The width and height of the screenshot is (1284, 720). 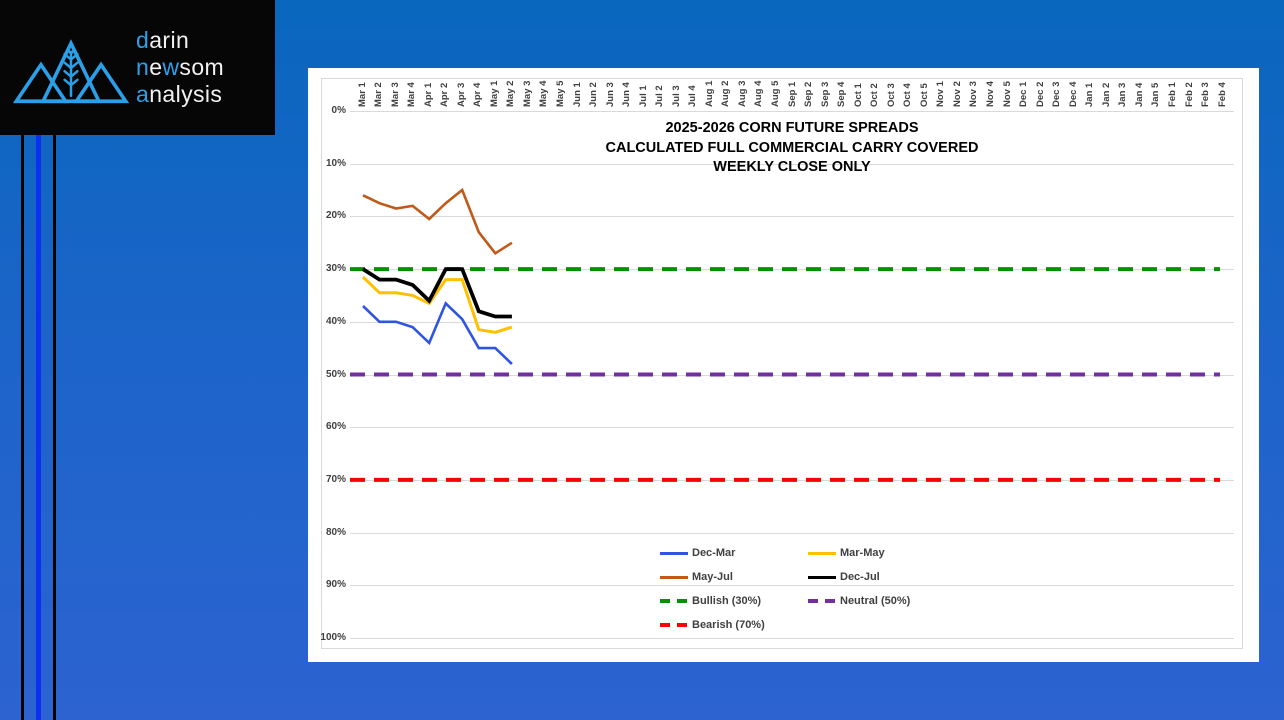 I want to click on legend-item-may-jul: May-Jul, so click(x=696, y=577).